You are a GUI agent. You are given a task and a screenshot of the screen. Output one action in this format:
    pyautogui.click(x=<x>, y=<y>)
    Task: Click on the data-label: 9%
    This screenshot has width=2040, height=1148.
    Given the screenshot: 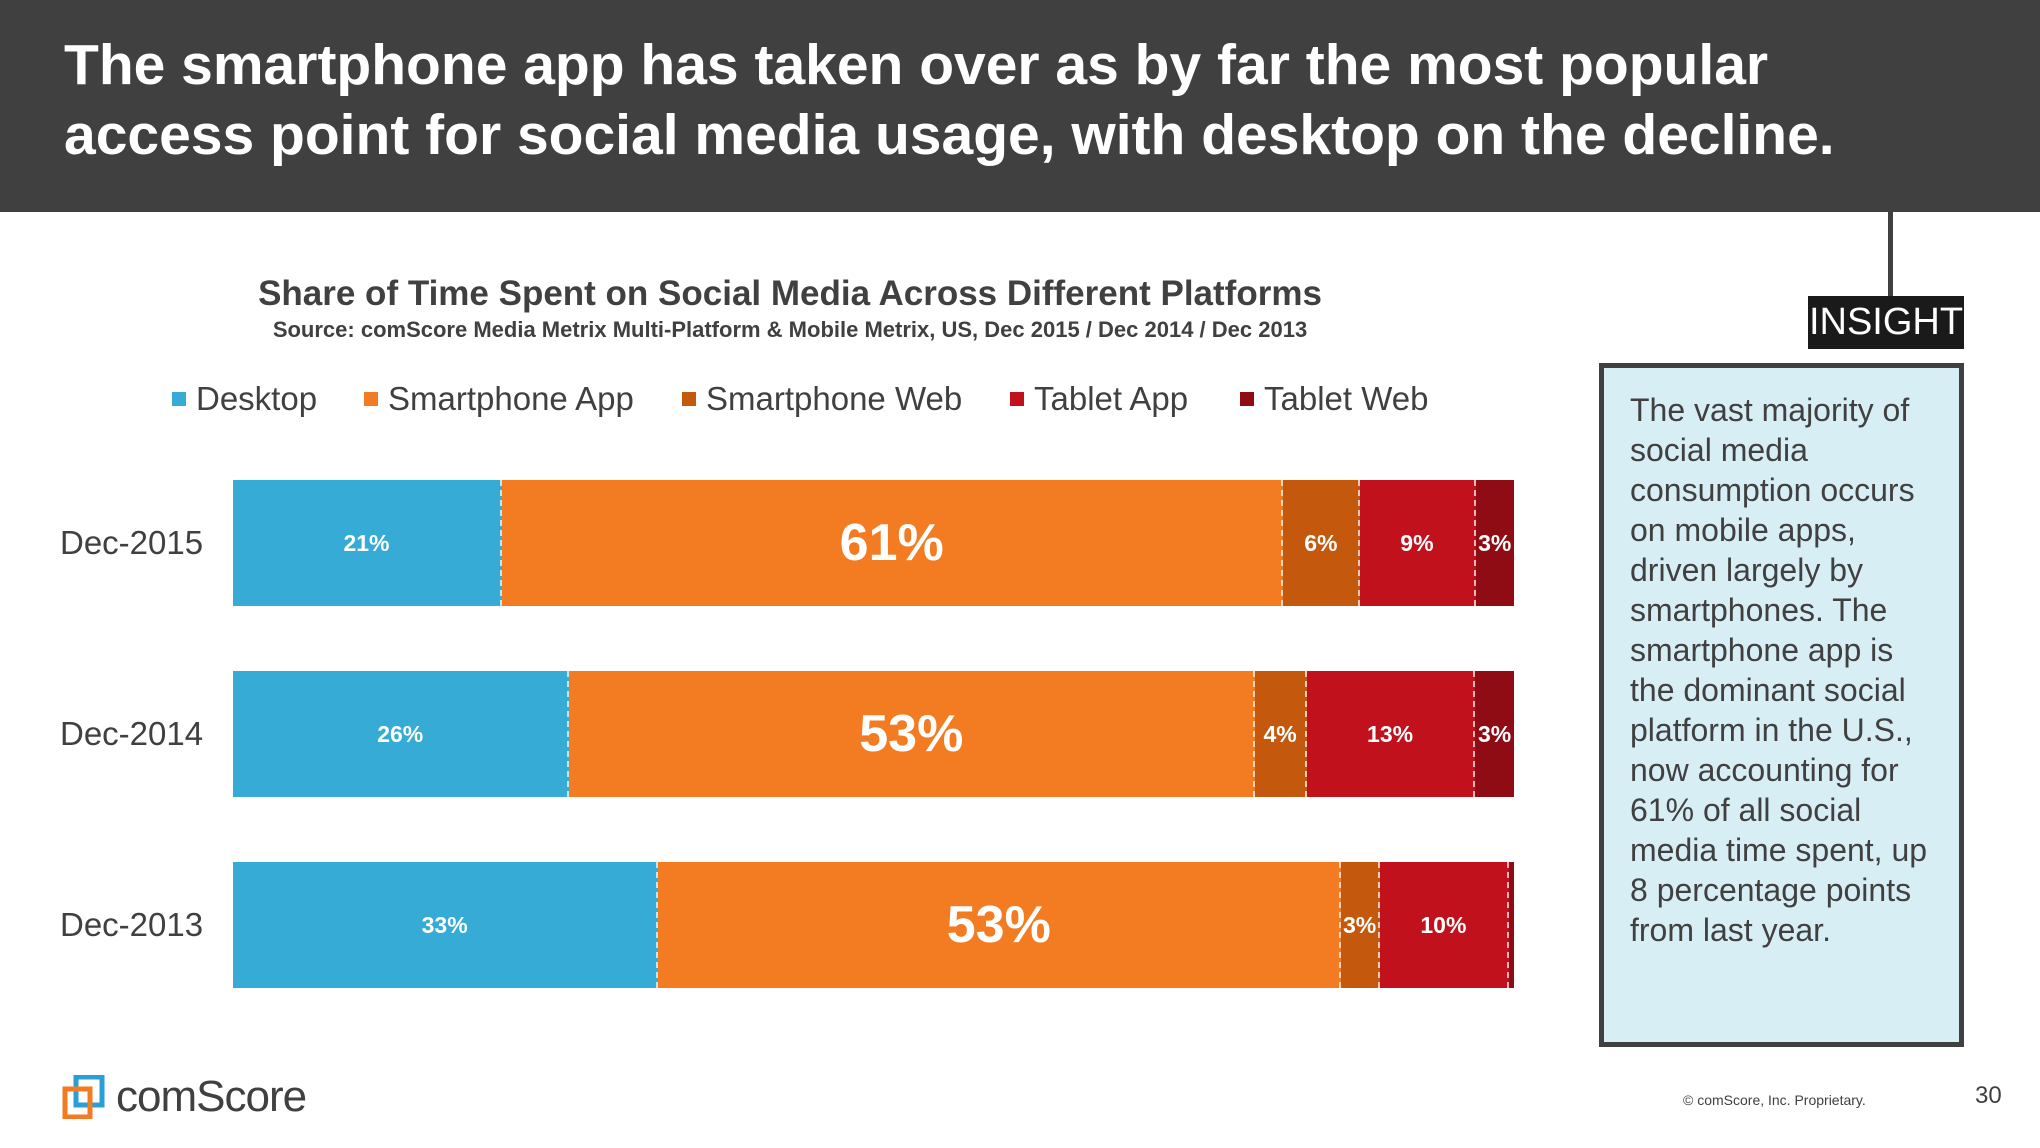 What is the action you would take?
    pyautogui.click(x=1417, y=542)
    